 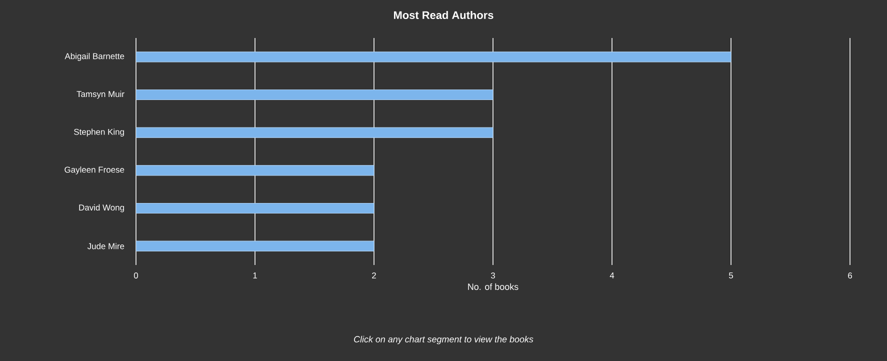 I want to click on text: Click on any chart segment to view the books, so click(x=444, y=340).